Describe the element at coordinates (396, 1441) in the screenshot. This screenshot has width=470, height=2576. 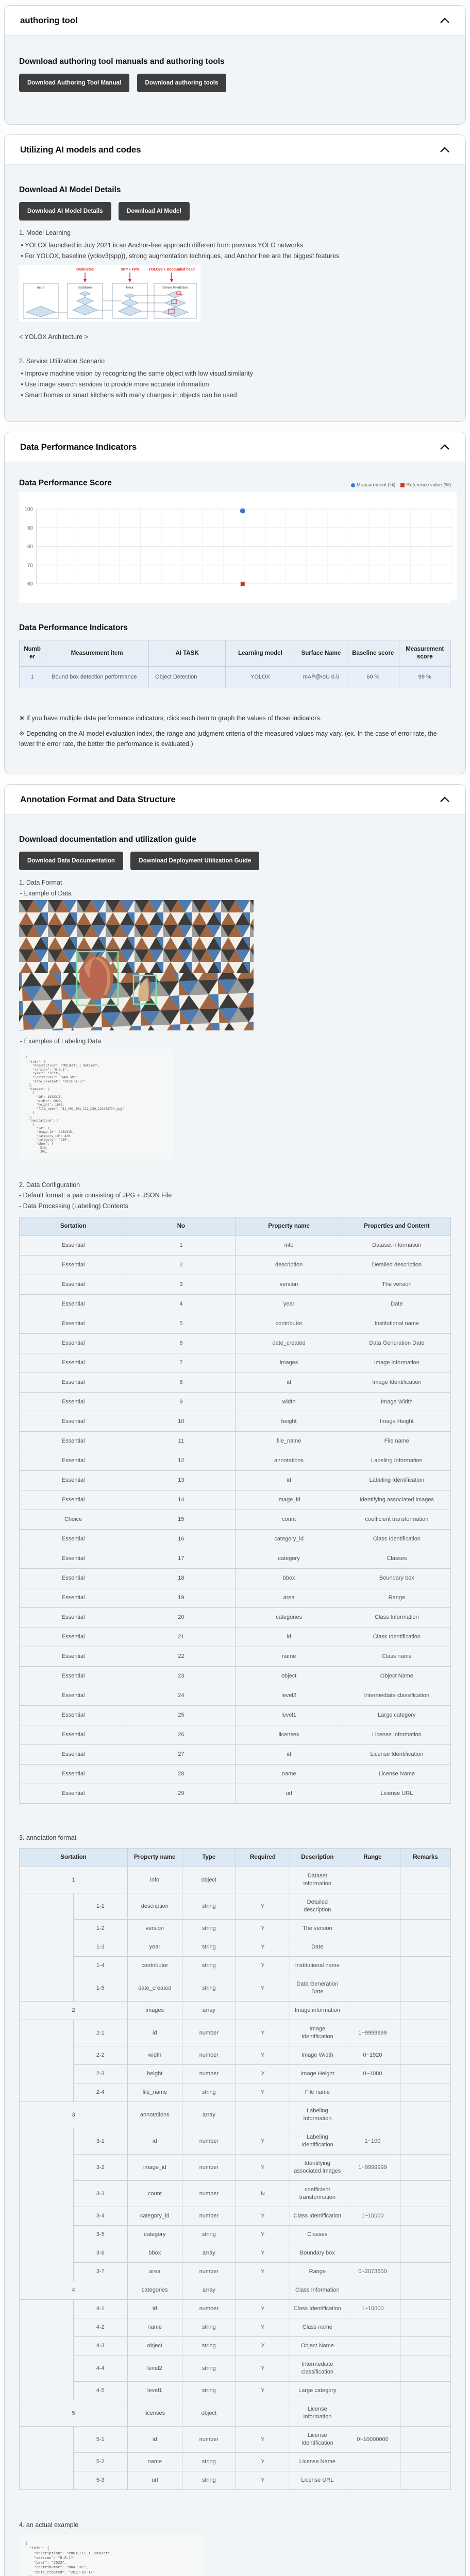
I see `config-cell: File name` at that location.